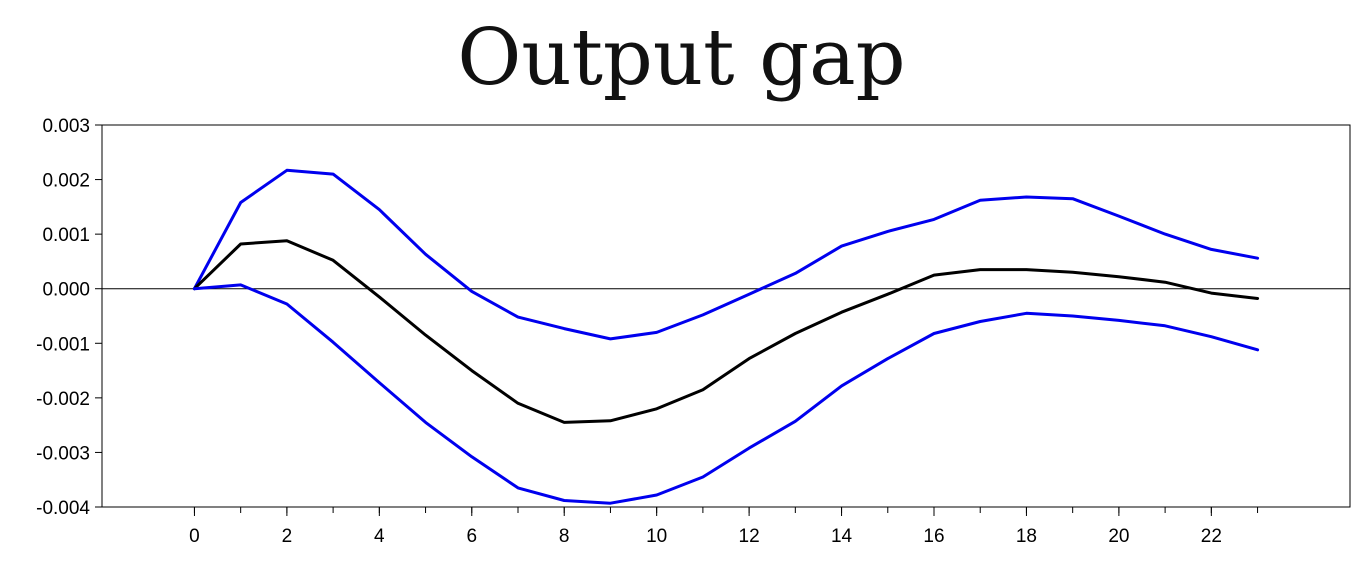  Describe the element at coordinates (63, 399) in the screenshot. I see `y-tick-label: -0.002` at that location.